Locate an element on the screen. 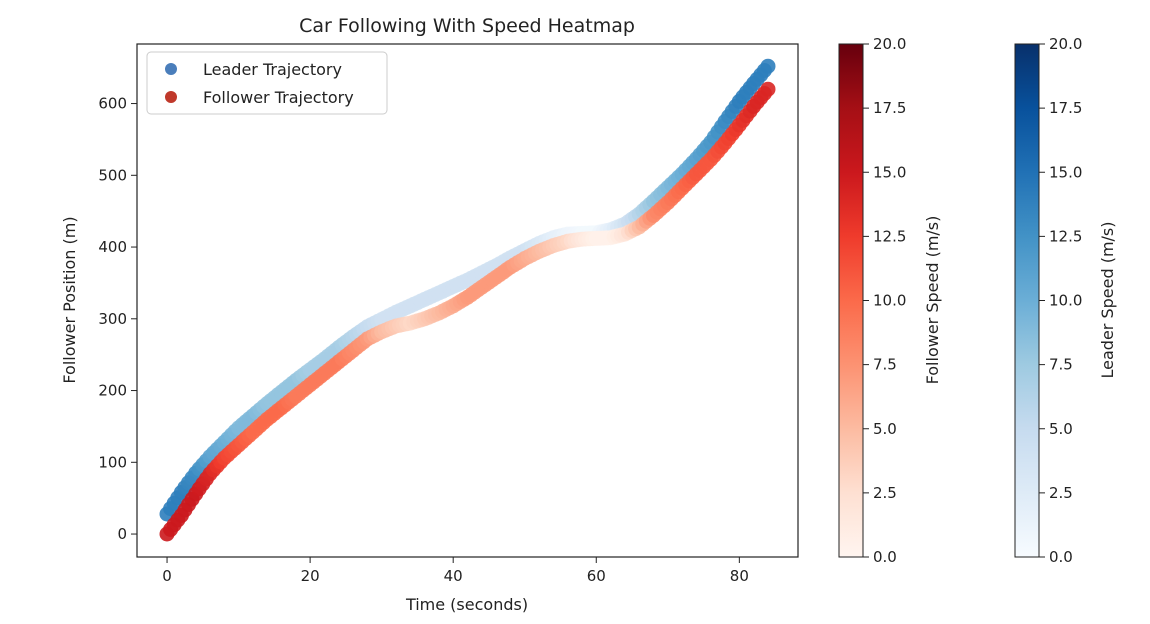 The width and height of the screenshot is (1150, 624). x-tick-label: 40 is located at coordinates (453, 576).